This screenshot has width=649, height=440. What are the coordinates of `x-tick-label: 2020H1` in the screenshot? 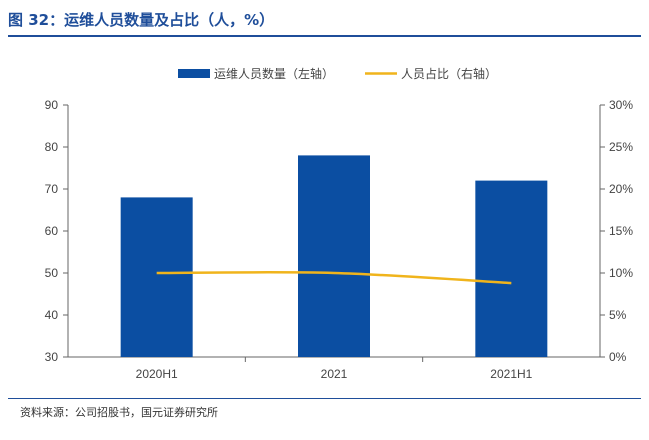 It's located at (157, 374).